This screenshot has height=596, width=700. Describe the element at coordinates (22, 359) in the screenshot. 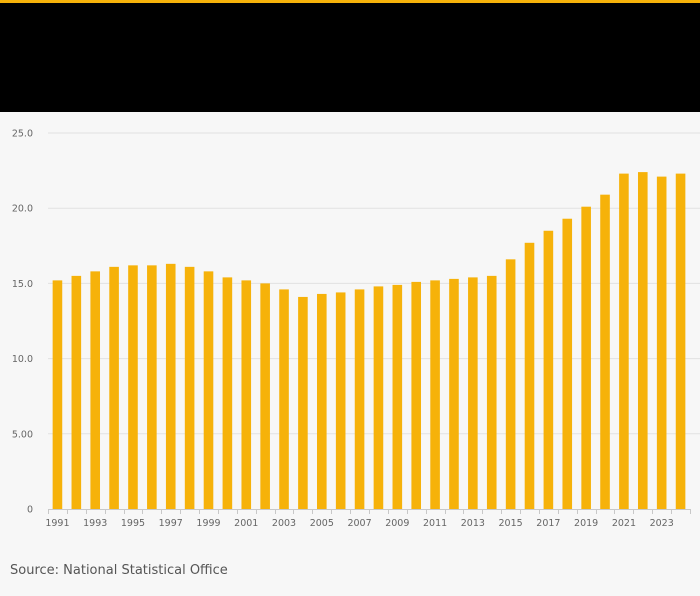

I see `y-tick-label: 10.0` at that location.